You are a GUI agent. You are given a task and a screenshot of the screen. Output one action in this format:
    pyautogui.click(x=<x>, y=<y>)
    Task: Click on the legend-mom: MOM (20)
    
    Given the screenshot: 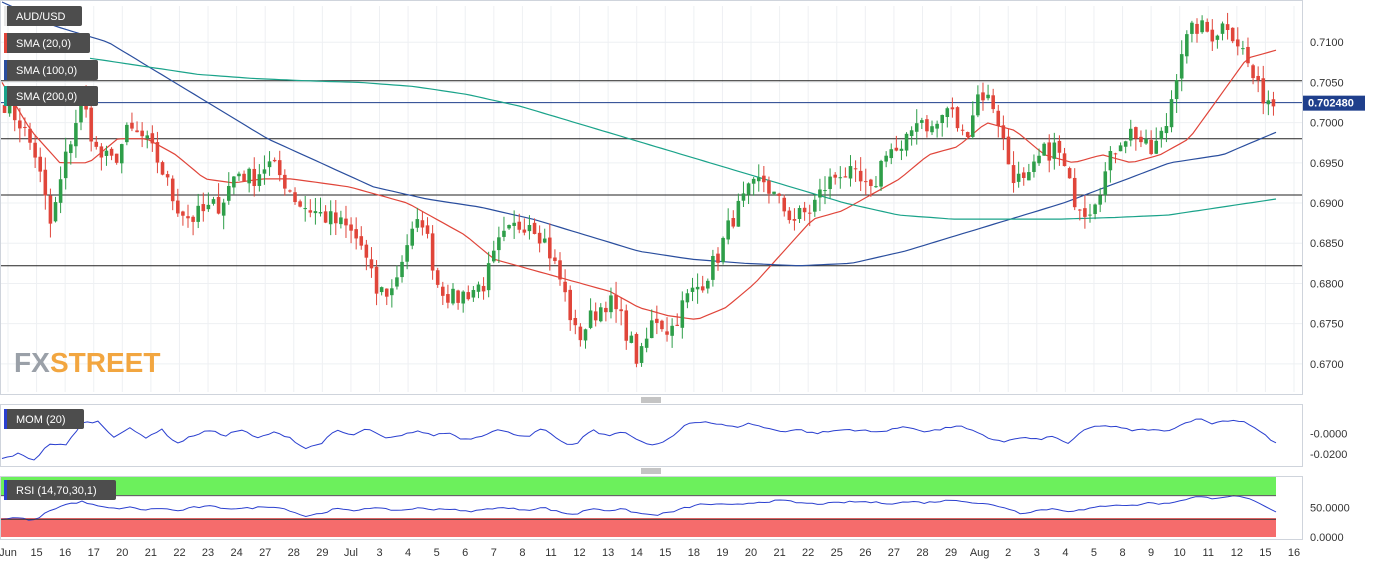 What is the action you would take?
    pyautogui.click(x=44, y=419)
    